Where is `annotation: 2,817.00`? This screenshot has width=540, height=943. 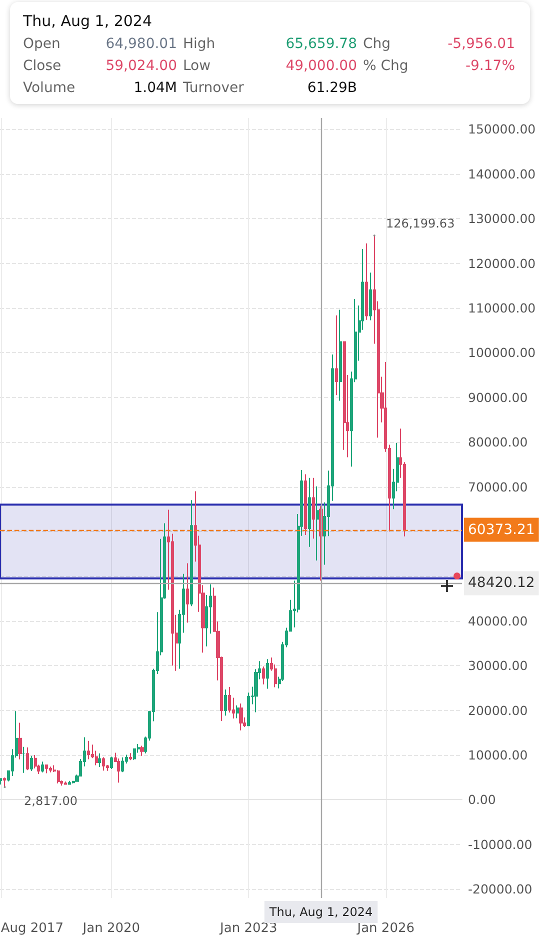 annotation: 2,817.00 is located at coordinates (51, 801).